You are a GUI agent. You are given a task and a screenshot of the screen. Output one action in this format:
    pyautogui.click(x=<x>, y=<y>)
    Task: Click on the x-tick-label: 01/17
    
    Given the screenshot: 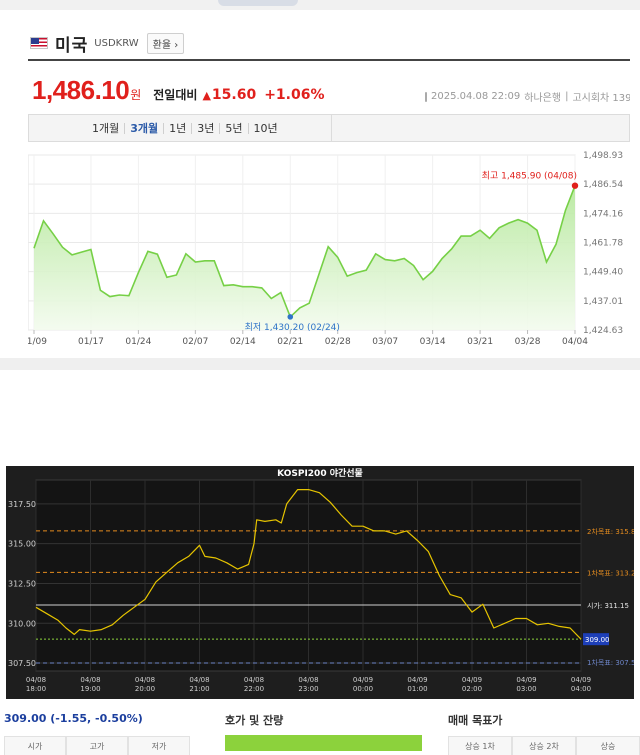 What is the action you would take?
    pyautogui.click(x=91, y=342)
    